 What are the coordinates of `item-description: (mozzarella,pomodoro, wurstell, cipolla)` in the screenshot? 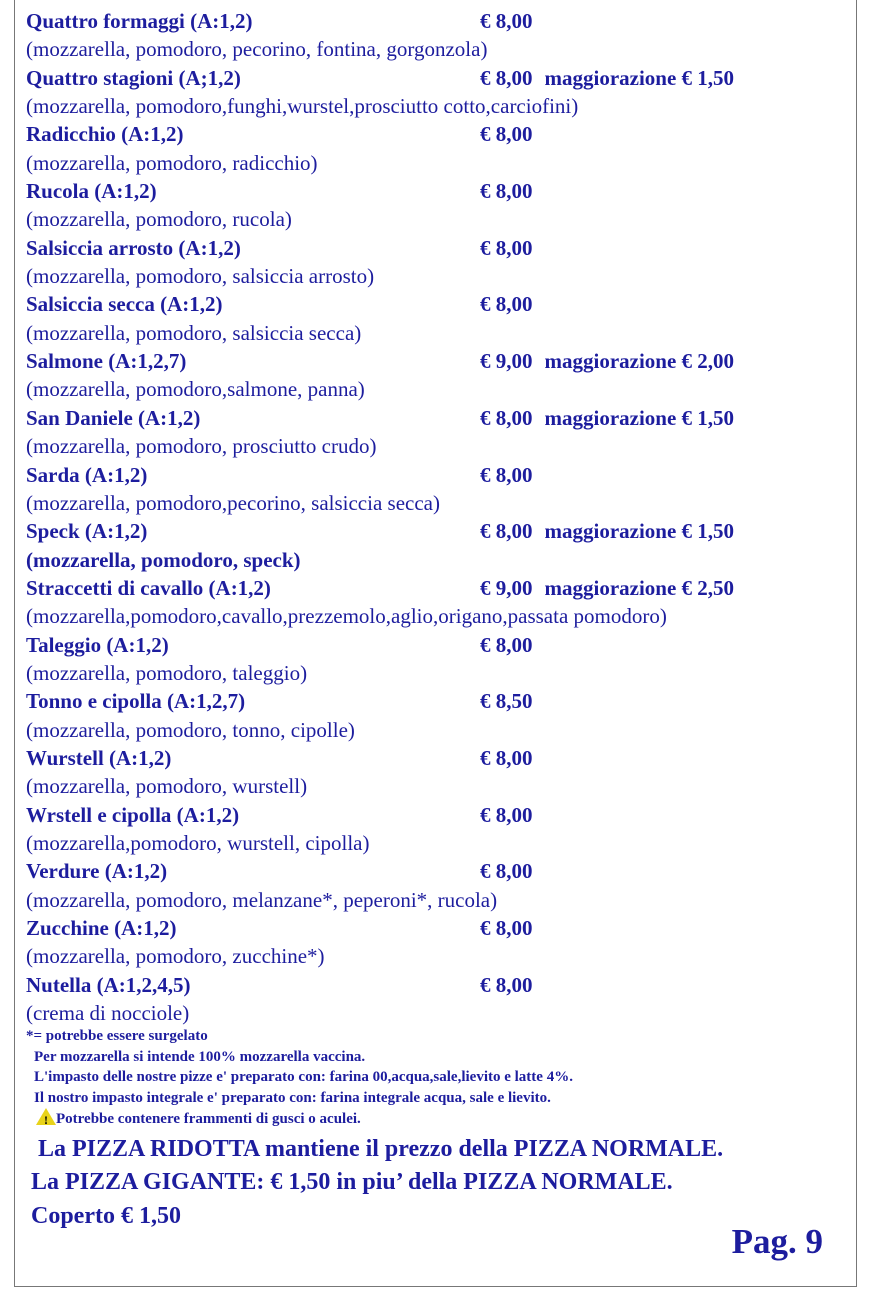 It's located at (198, 842).